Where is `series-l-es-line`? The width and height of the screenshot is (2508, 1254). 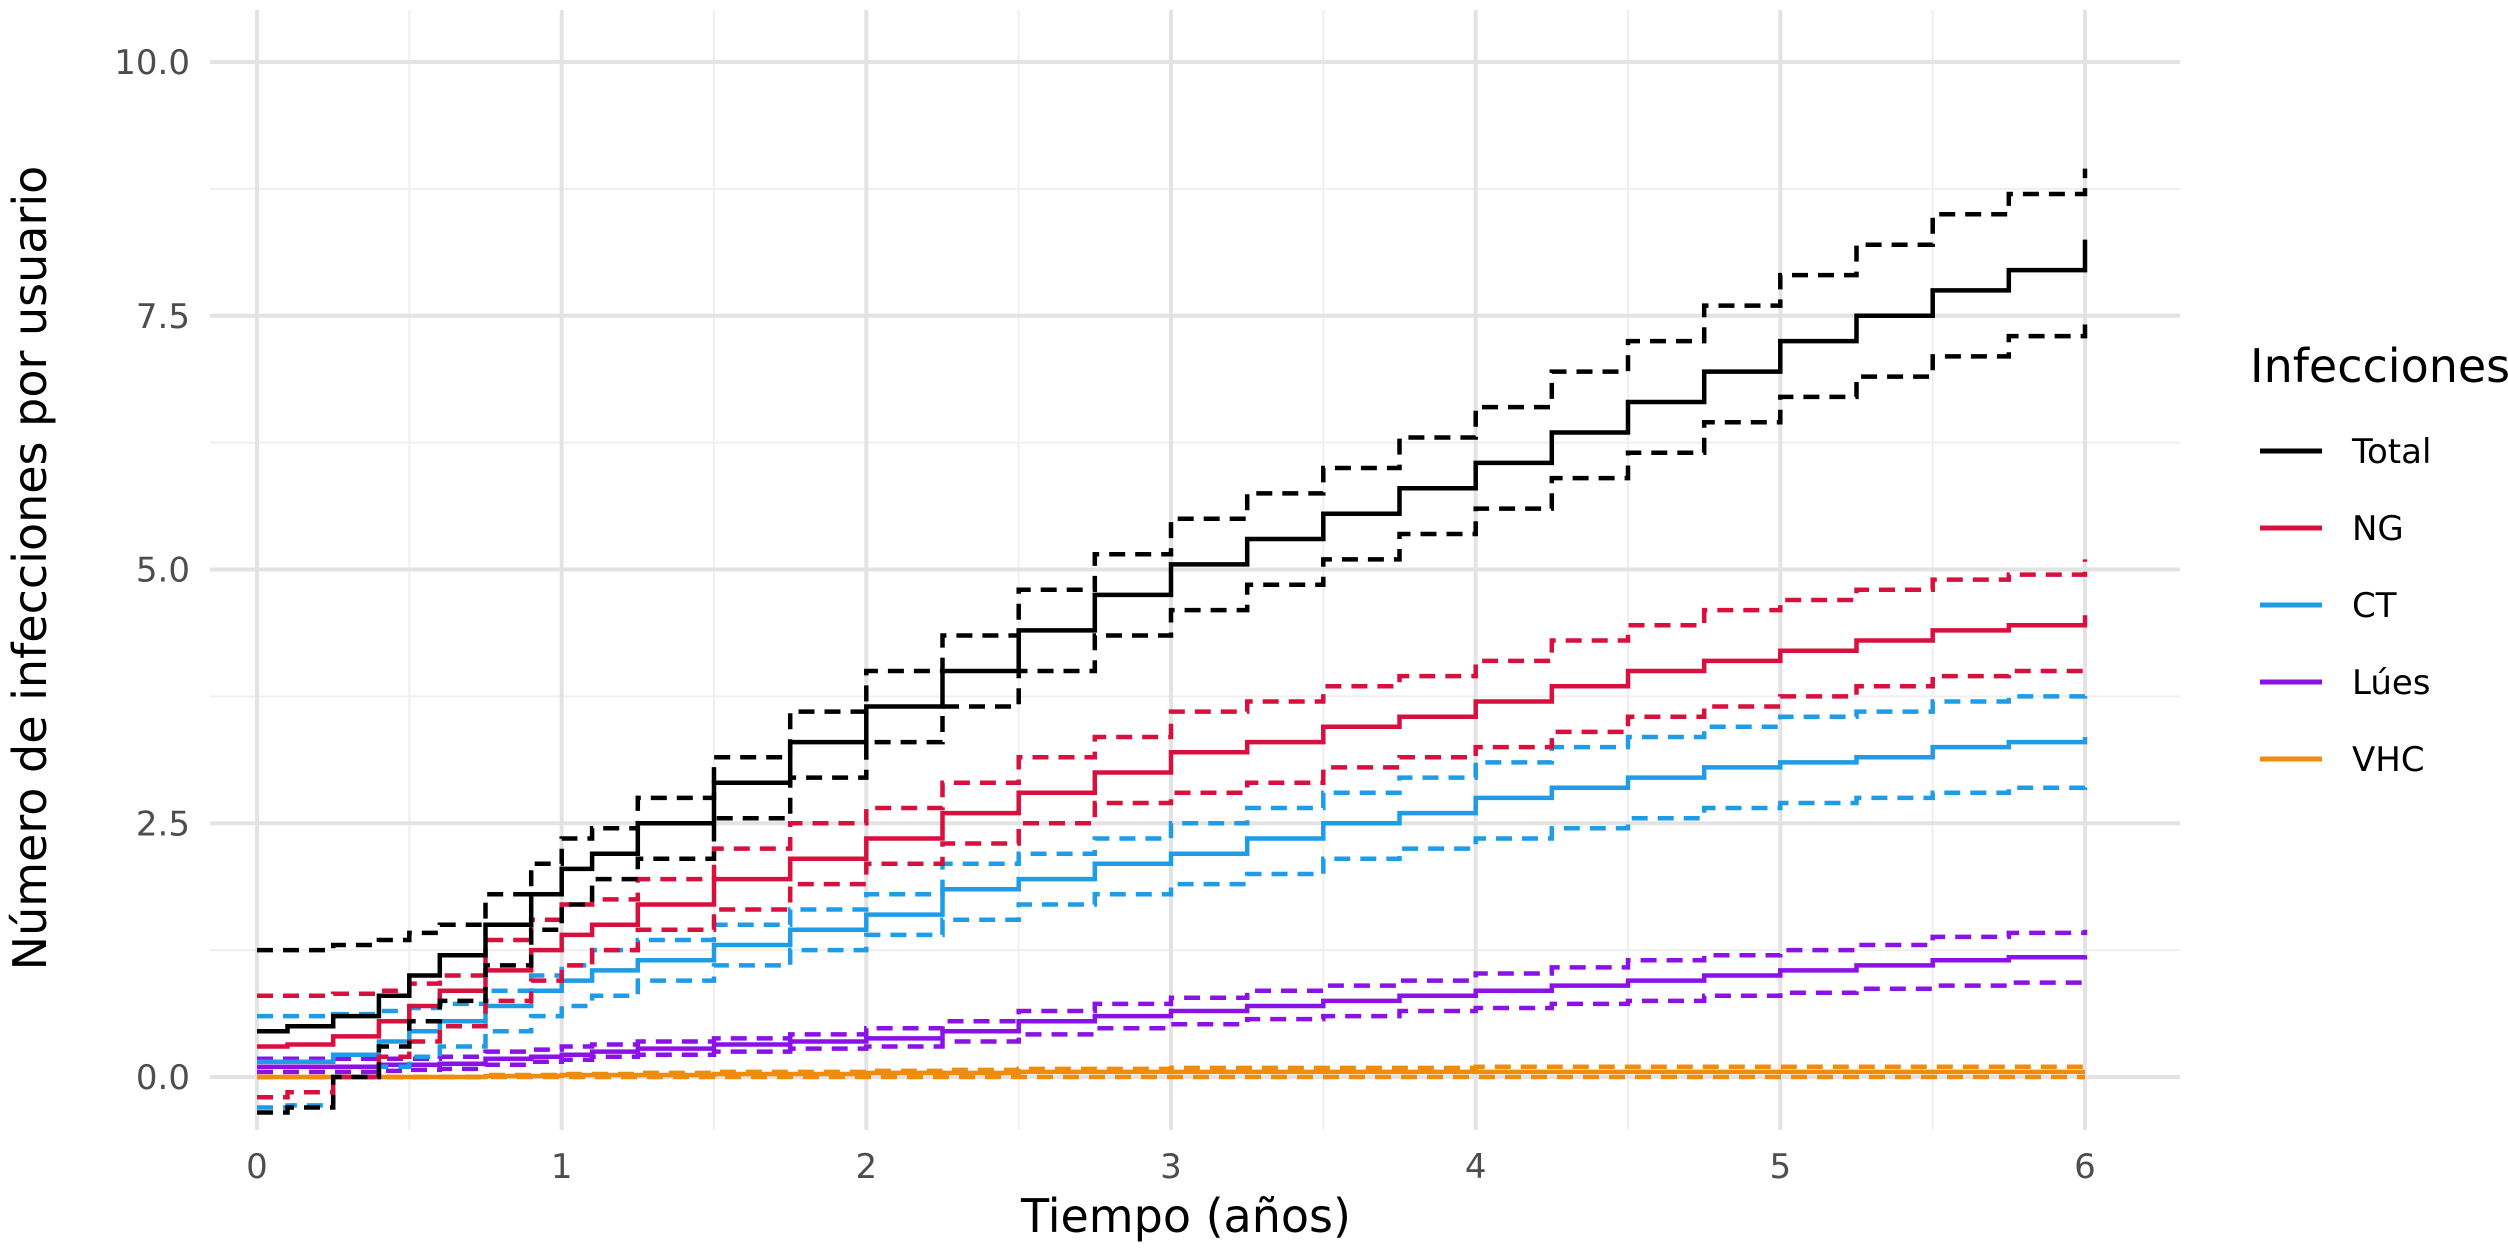 series-l-es-line is located at coordinates (1172, 1012).